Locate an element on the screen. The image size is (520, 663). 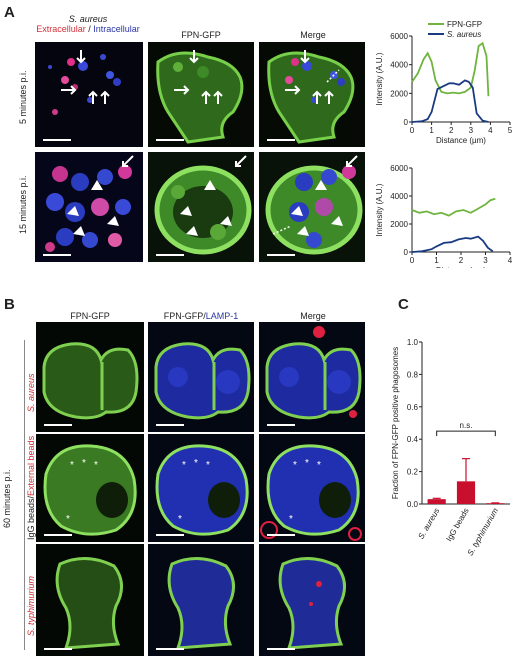
panel-a-col-merge: Merge is located at coordinates (313, 35).